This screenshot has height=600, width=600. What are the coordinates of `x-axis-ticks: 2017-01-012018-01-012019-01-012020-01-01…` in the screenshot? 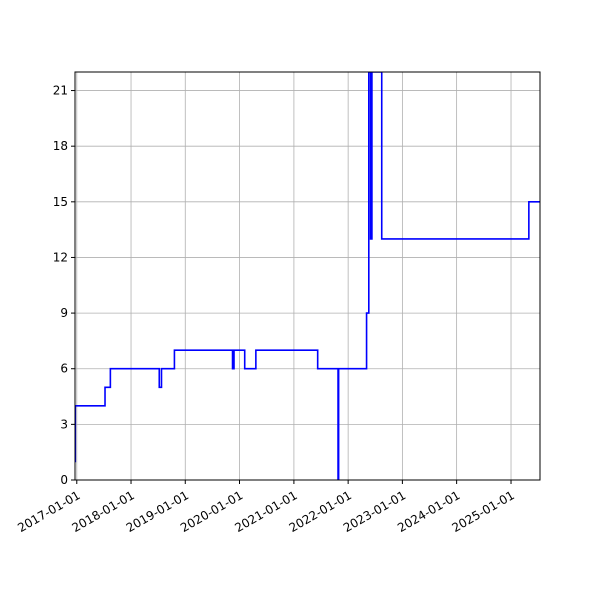 It's located at (266, 507).